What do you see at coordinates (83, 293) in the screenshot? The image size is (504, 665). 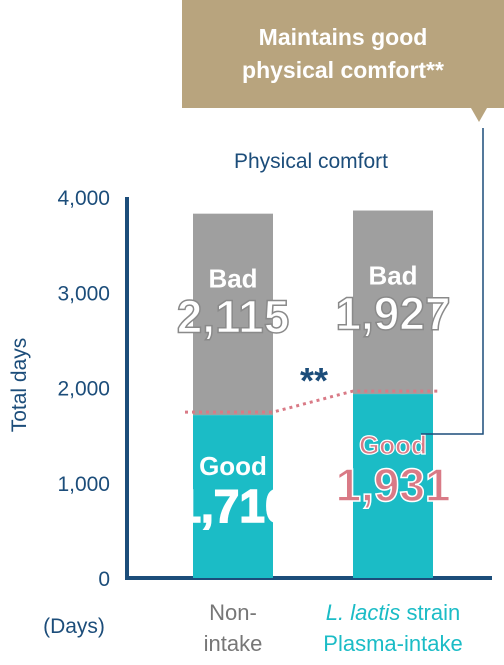 I see `y-tick-label: 3,000` at bounding box center [83, 293].